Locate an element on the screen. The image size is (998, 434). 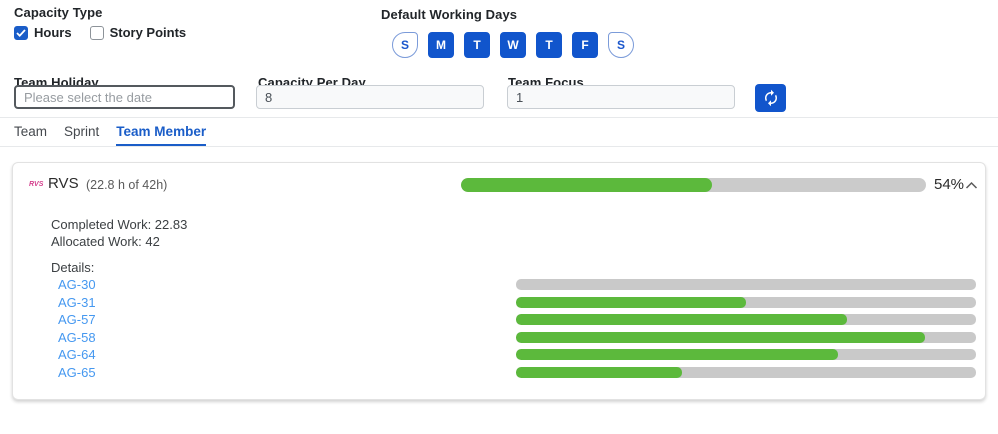
detail-row: AG-64 is located at coordinates (500, 355).